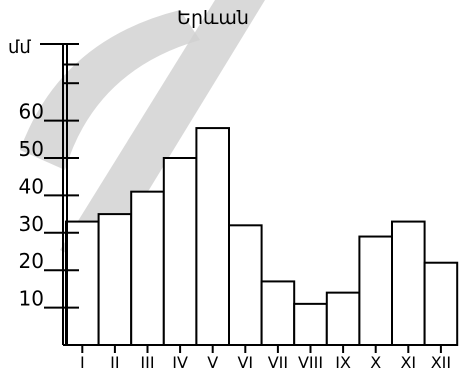  What do you see at coordinates (375, 290) in the screenshot?
I see `bar-x` at bounding box center [375, 290].